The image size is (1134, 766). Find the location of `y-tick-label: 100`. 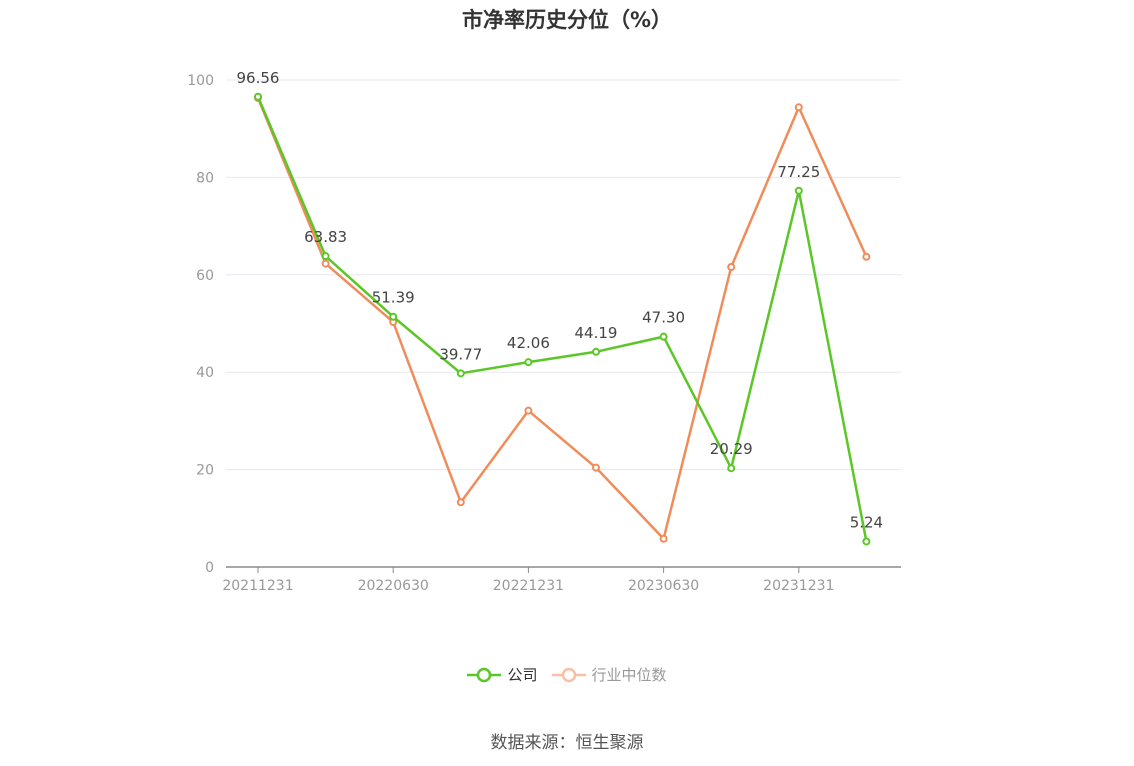

y-tick-label: 100 is located at coordinates (200, 81).